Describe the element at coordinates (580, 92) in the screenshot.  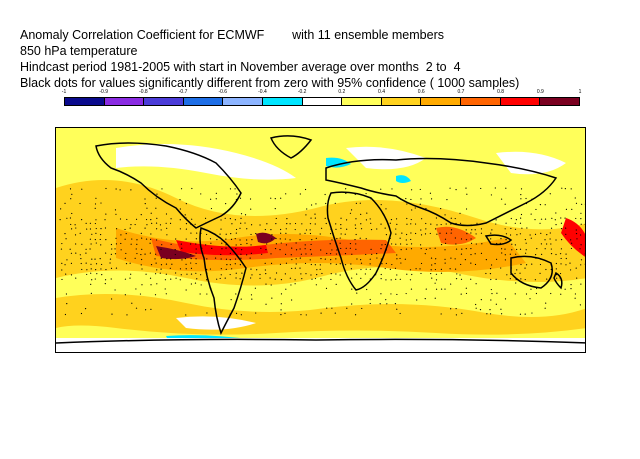
I see `colorbar-tick-label: 1` at that location.